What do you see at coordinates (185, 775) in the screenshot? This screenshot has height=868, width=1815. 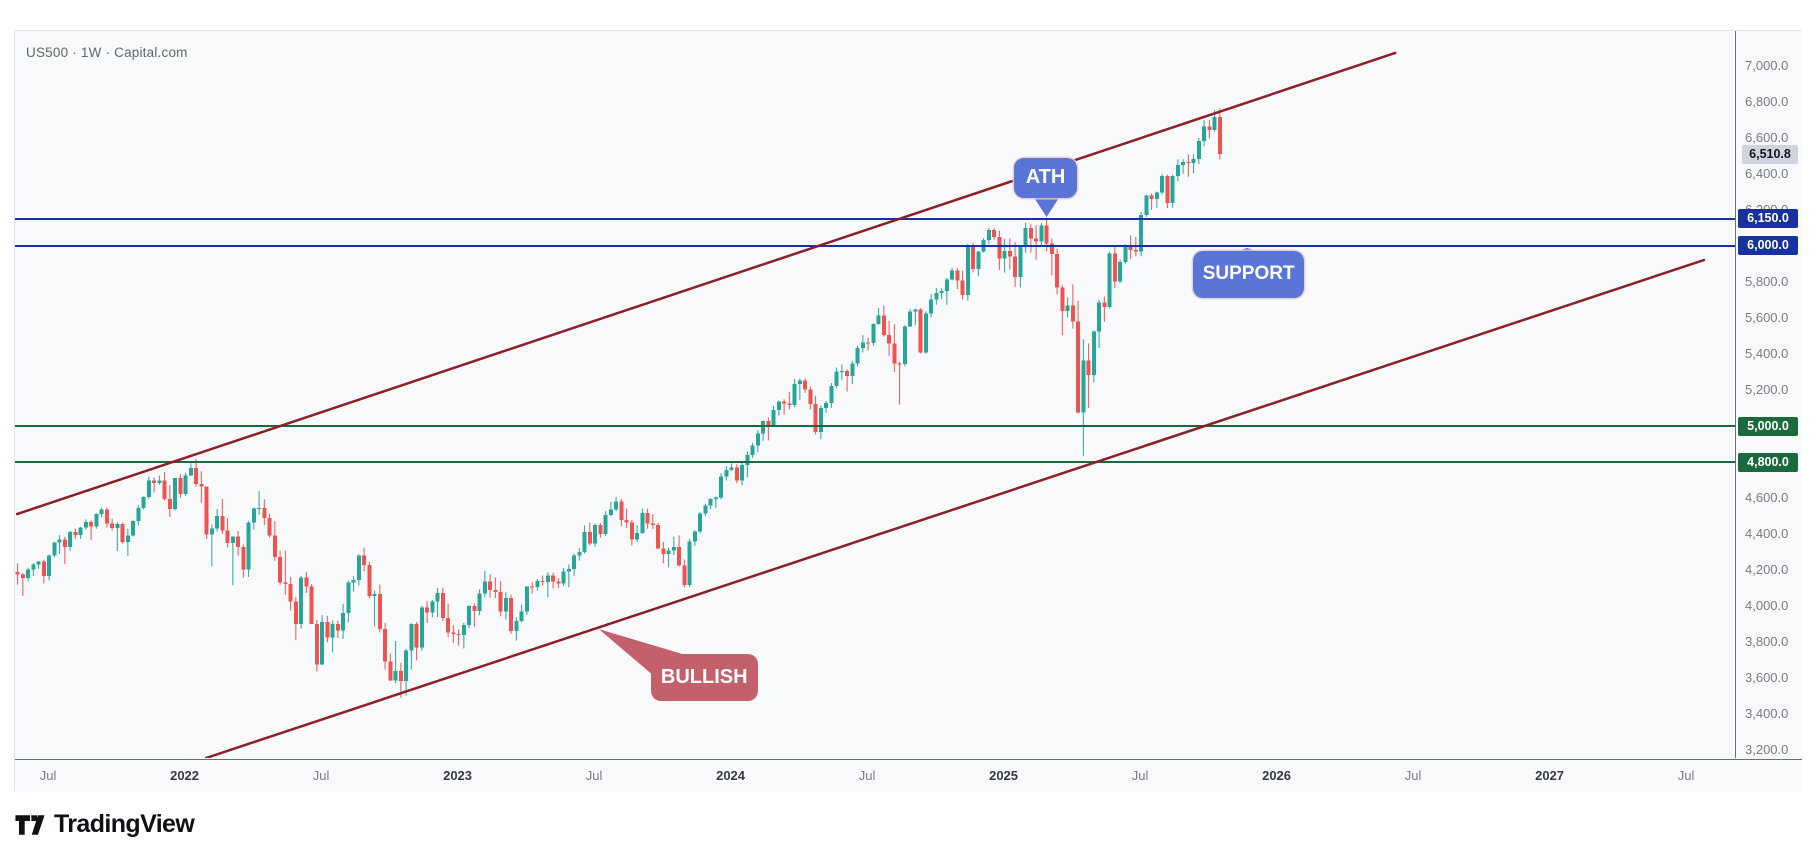 I see `time-tick-year: 2022` at bounding box center [185, 775].